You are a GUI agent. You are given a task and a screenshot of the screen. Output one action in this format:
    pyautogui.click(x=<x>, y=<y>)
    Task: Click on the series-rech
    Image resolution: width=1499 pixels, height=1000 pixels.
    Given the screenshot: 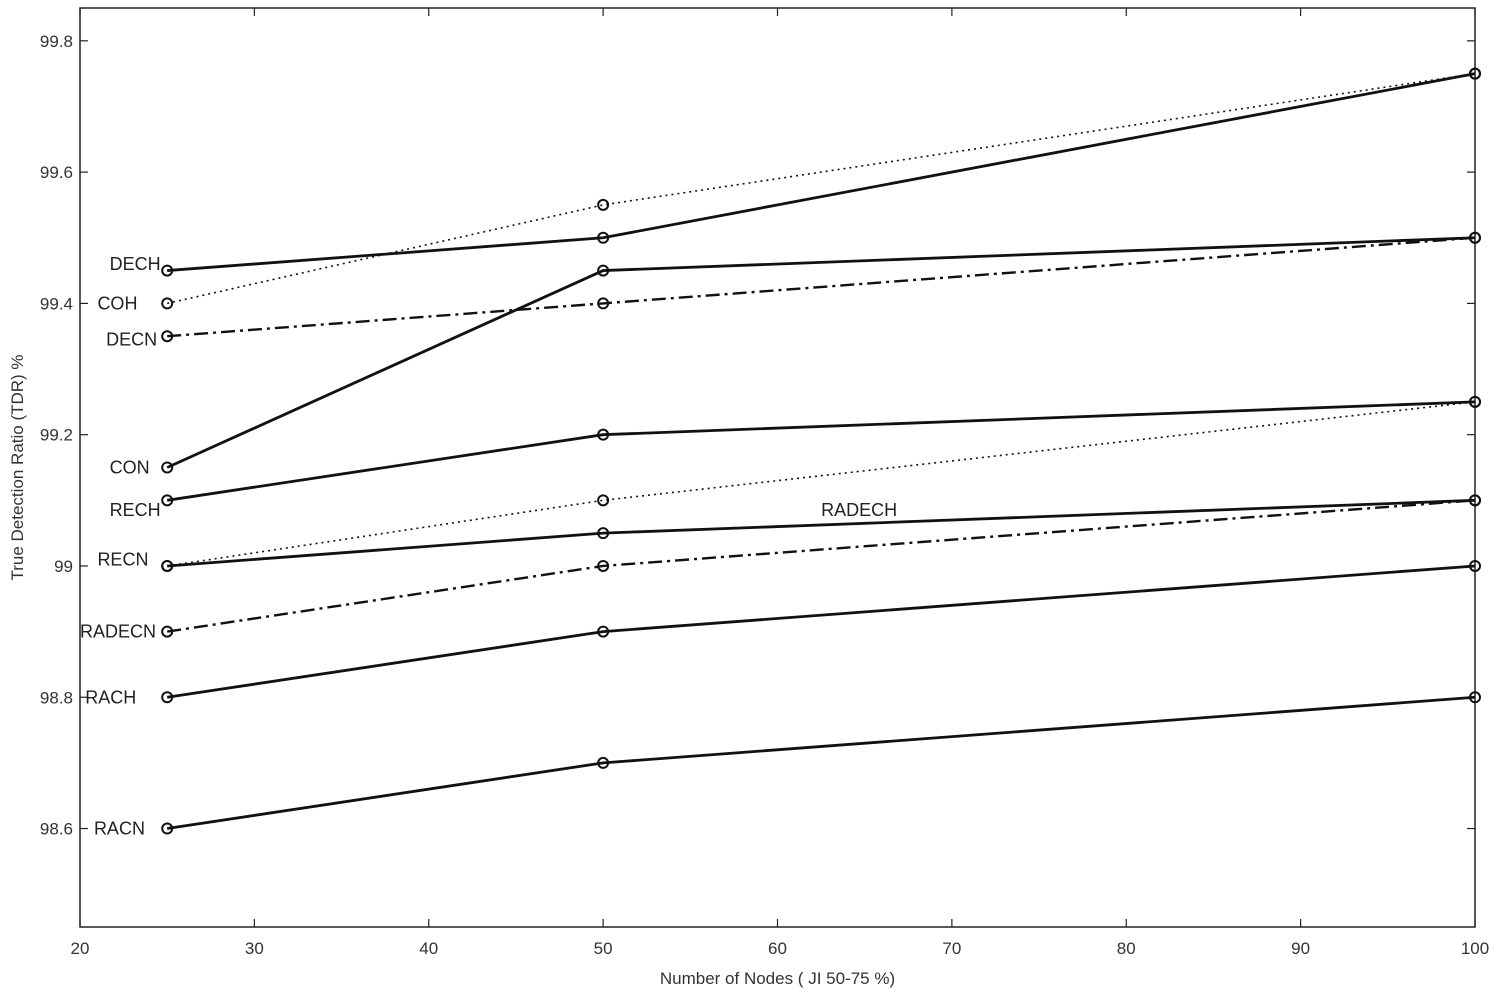 What is the action you would take?
    pyautogui.click(x=821, y=451)
    